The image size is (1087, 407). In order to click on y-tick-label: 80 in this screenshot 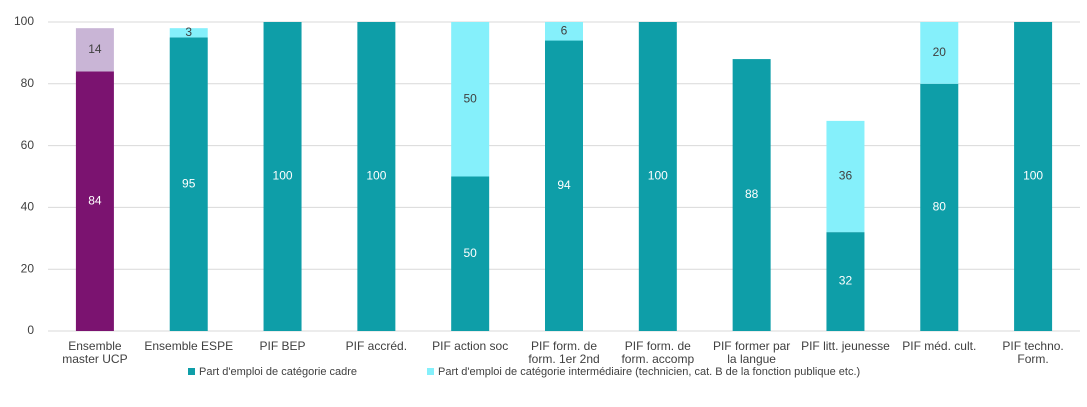, I will do `click(28, 83)`.